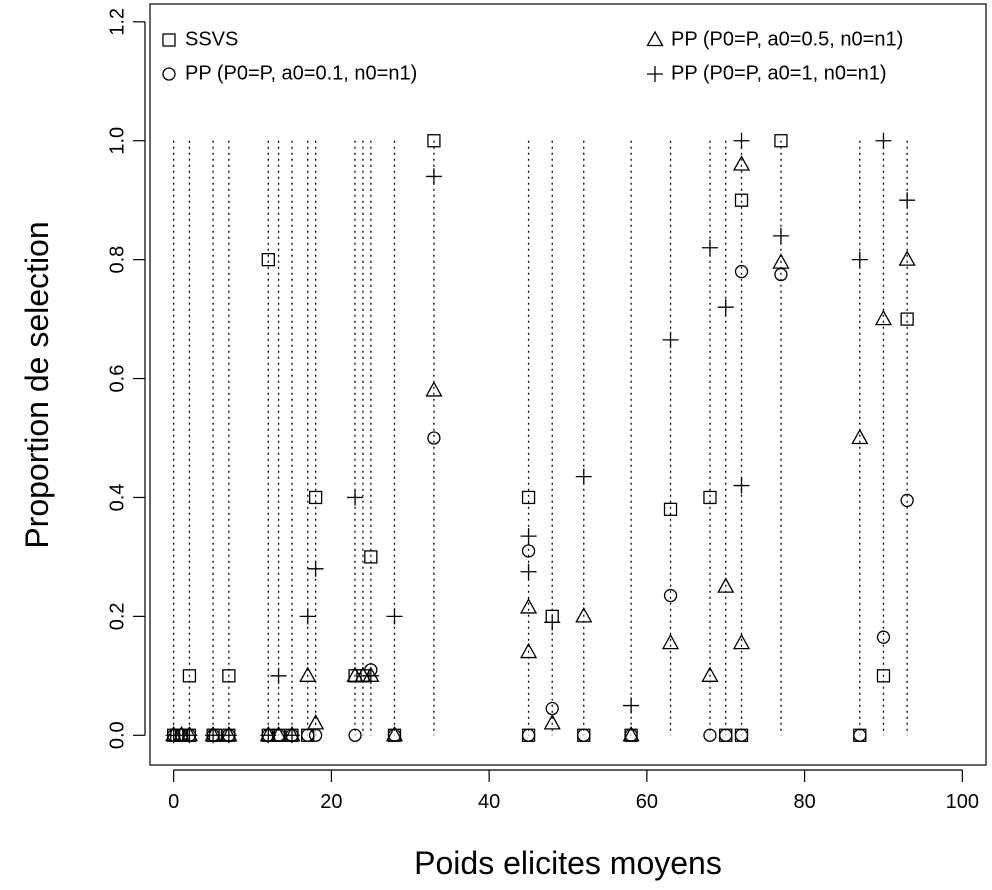 This screenshot has width=992, height=890. What do you see at coordinates (568, 863) in the screenshot?
I see `x-axis-title: Poids elicites moyens` at bounding box center [568, 863].